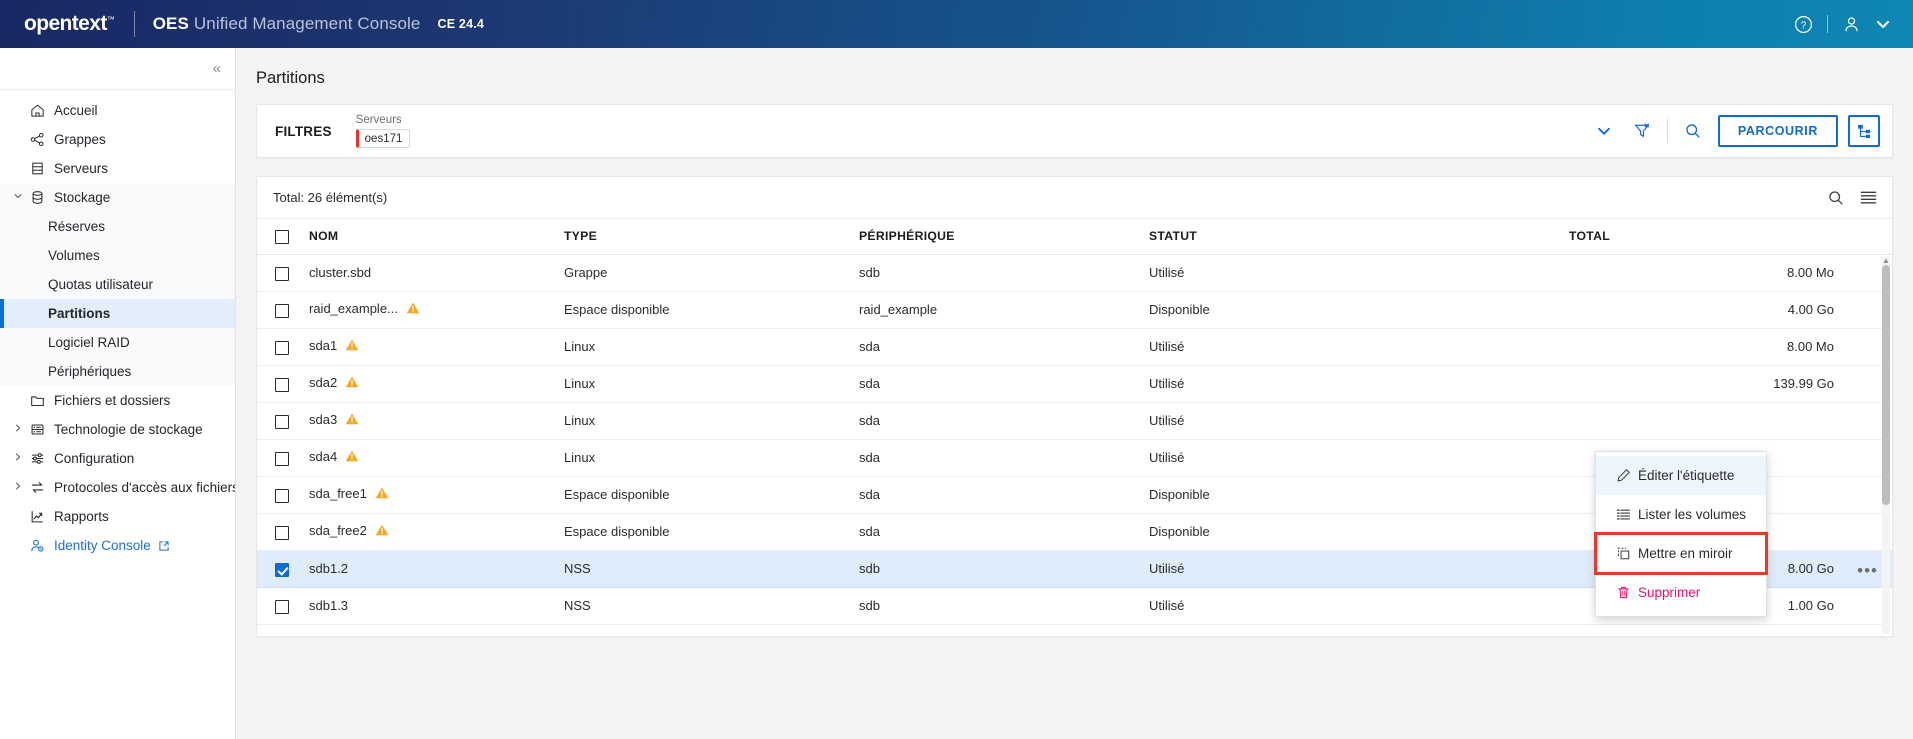 Image resolution: width=1913 pixels, height=739 pixels. What do you see at coordinates (1627, 553) in the screenshot?
I see `mirror-icon` at bounding box center [1627, 553].